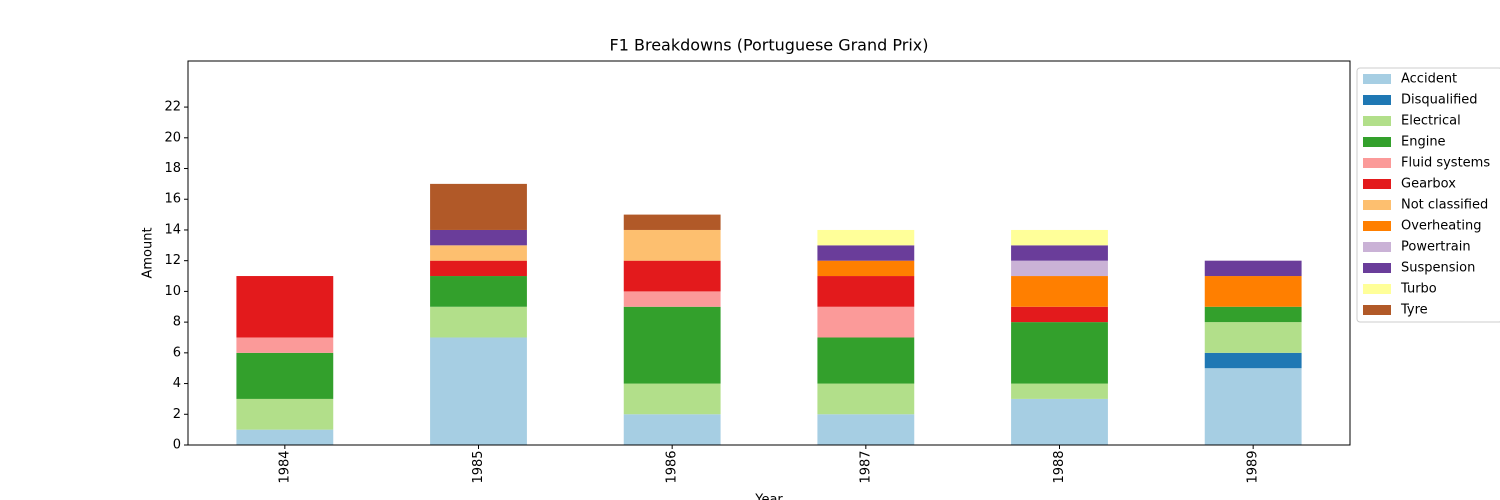 The image size is (1500, 500). Describe the element at coordinates (478, 466) in the screenshot. I see `x-tick-label: 1985` at that location.